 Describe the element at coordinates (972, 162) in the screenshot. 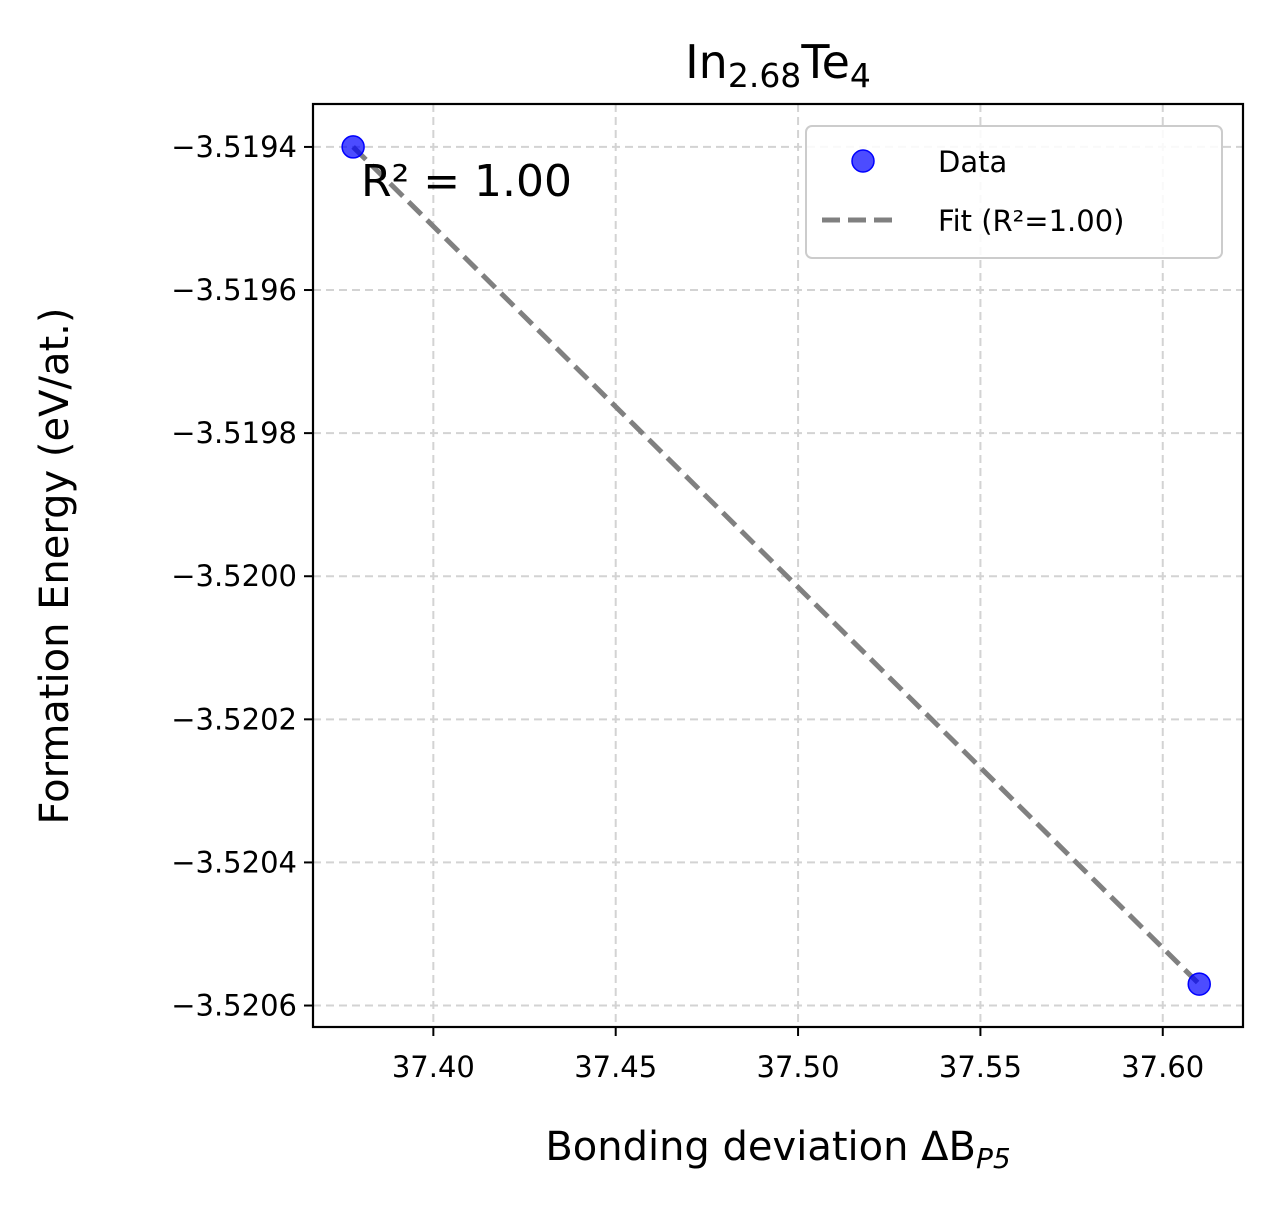

I see `legend-label-data: Data` at that location.